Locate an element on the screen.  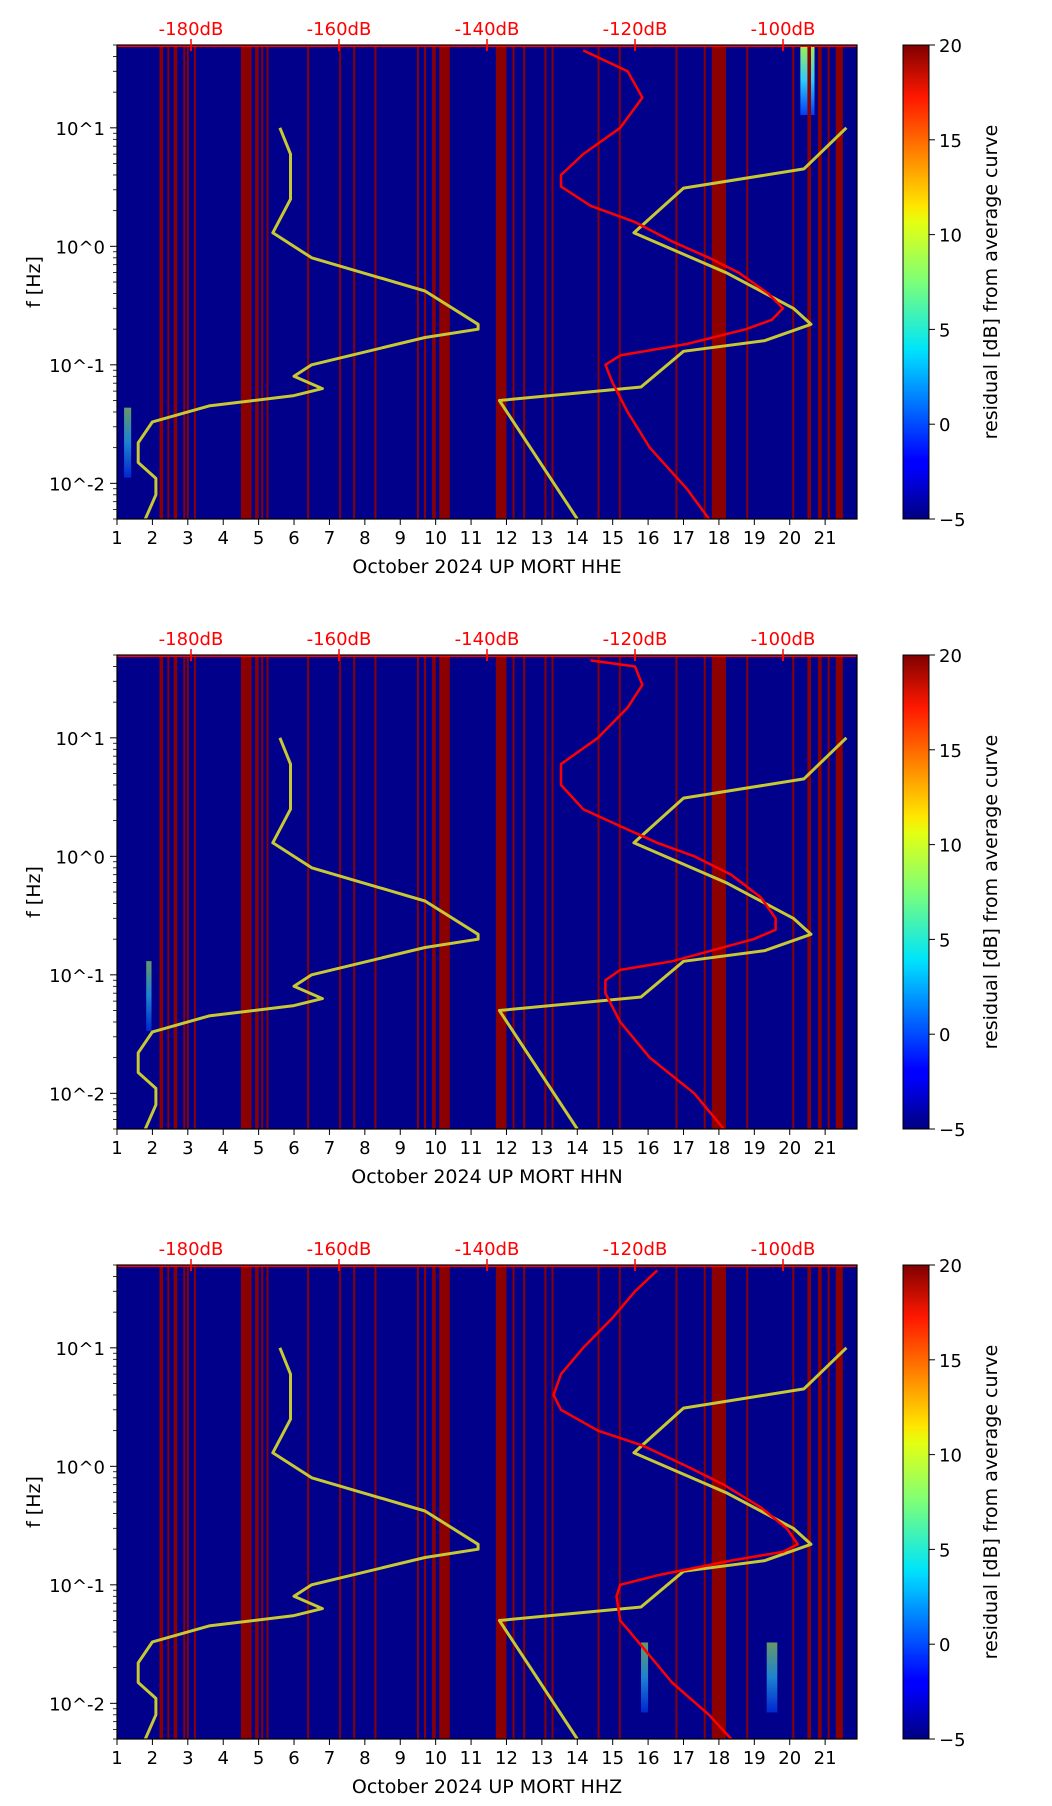
x-tick-label: 3 is located at coordinates (187, 1758).